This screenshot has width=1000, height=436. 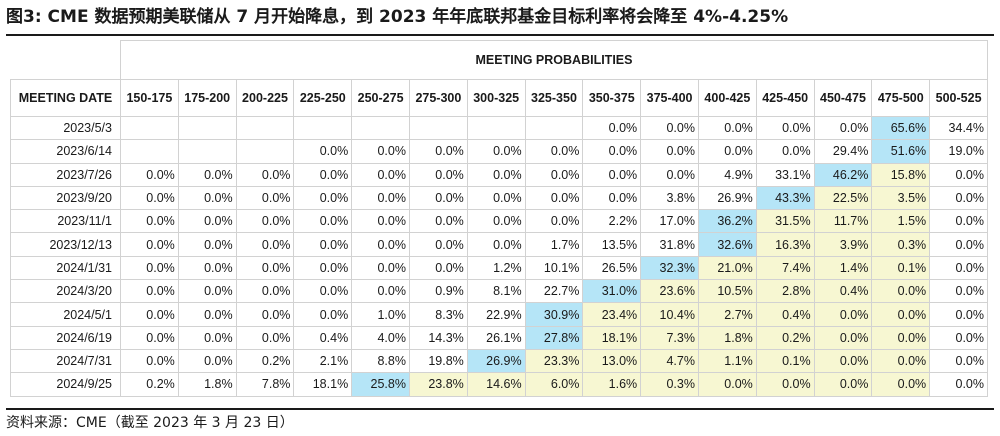 What do you see at coordinates (496, 291) in the screenshot?
I see `probability-cell: 8.1%` at bounding box center [496, 291].